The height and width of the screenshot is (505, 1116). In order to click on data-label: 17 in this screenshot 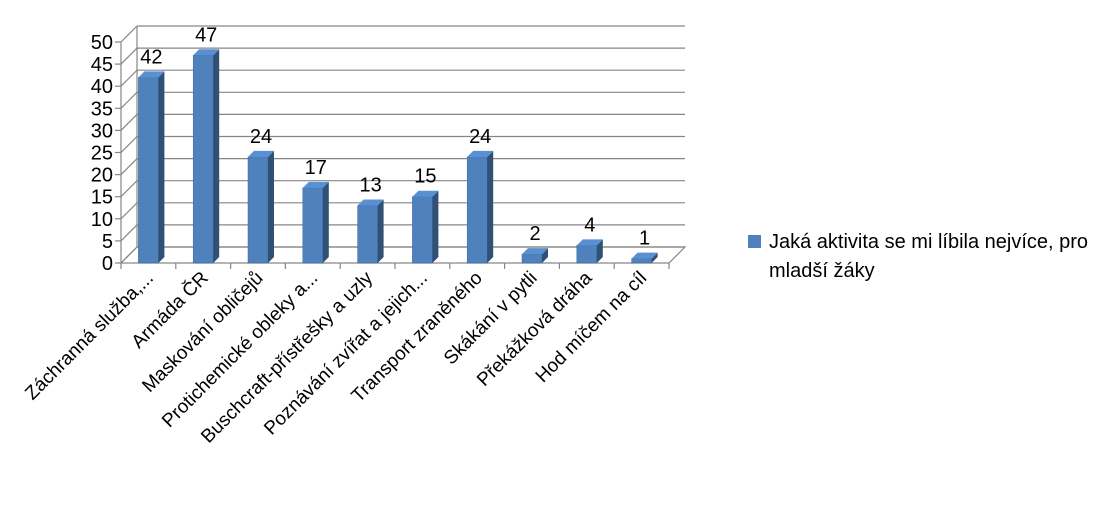, I will do `click(316, 168)`.